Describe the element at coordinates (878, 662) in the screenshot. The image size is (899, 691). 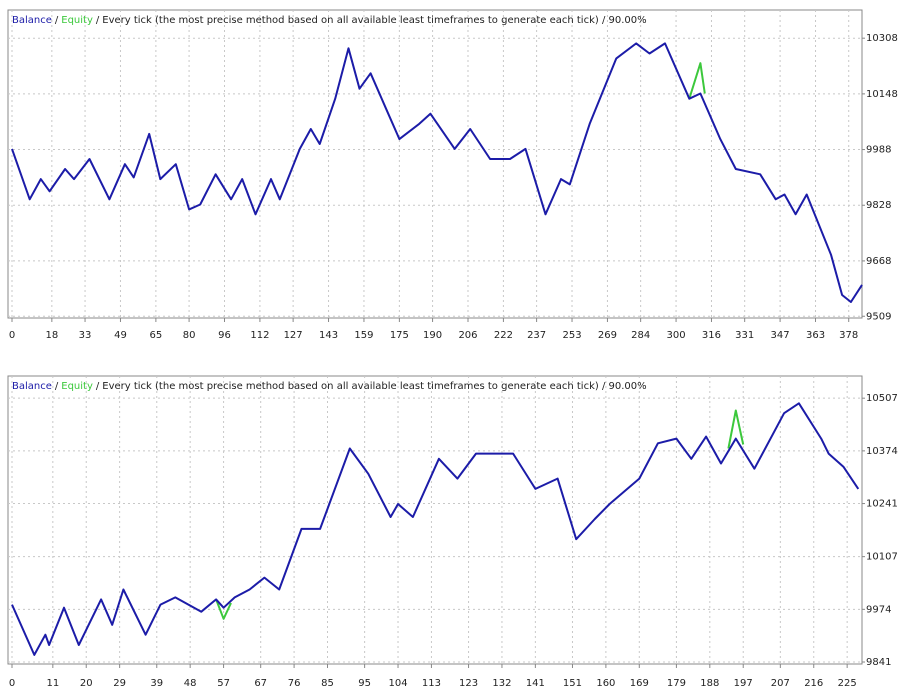
I see `y-tick-label: 9841` at that location.